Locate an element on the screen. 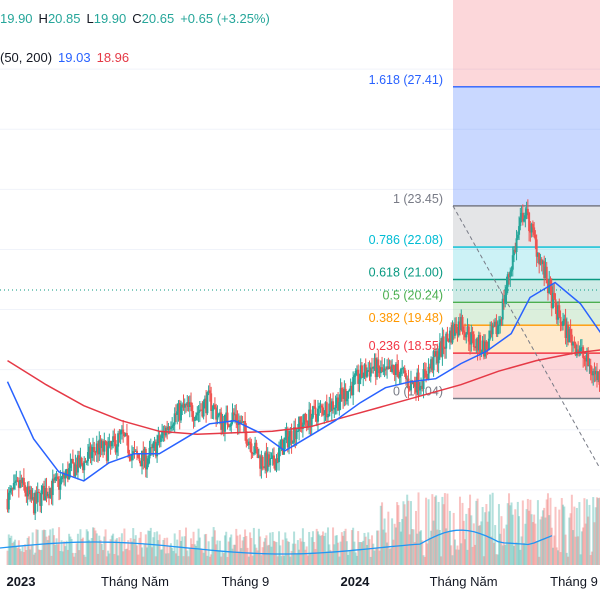 This screenshot has width=600, height=600. ma50-value: 19.03 is located at coordinates (74, 57).